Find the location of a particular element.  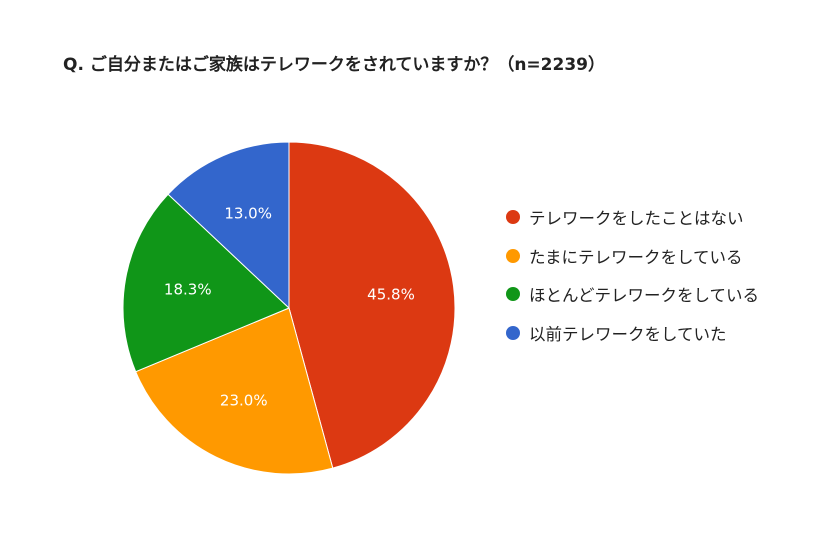

slice-label-previously: 13.0% is located at coordinates (248, 214).